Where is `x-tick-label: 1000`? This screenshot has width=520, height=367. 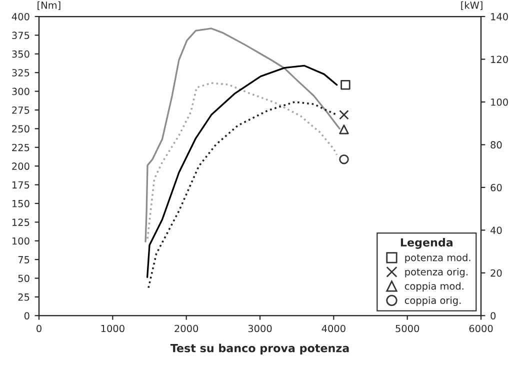
x-tick-label: 1000 is located at coordinates (112, 328).